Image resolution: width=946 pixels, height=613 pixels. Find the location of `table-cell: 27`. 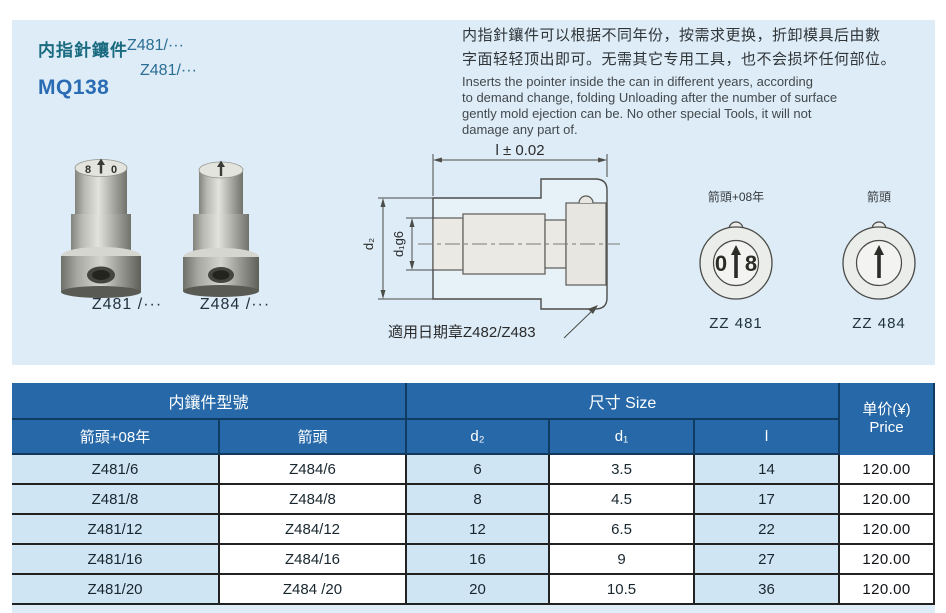

table-cell: 27 is located at coordinates (767, 560).